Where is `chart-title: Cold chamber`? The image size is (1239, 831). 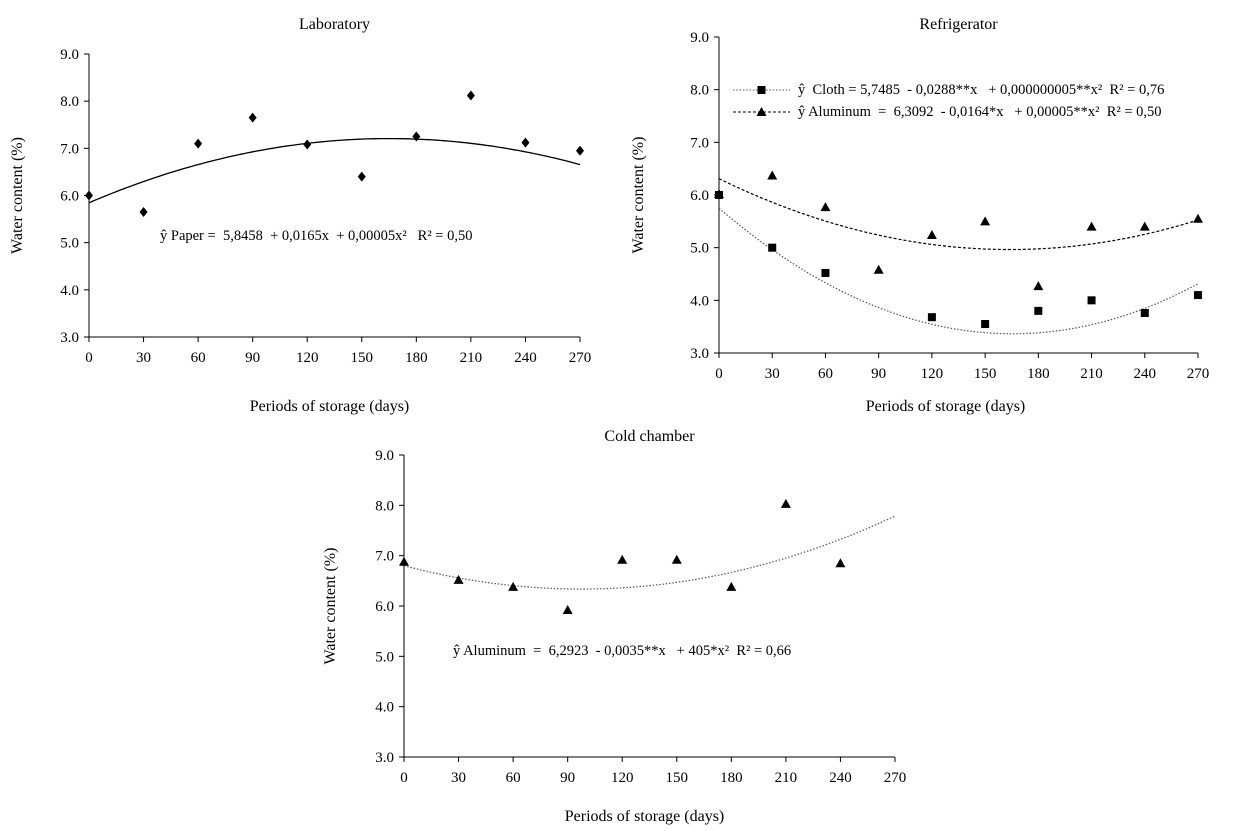 chart-title: Cold chamber is located at coordinates (649, 436).